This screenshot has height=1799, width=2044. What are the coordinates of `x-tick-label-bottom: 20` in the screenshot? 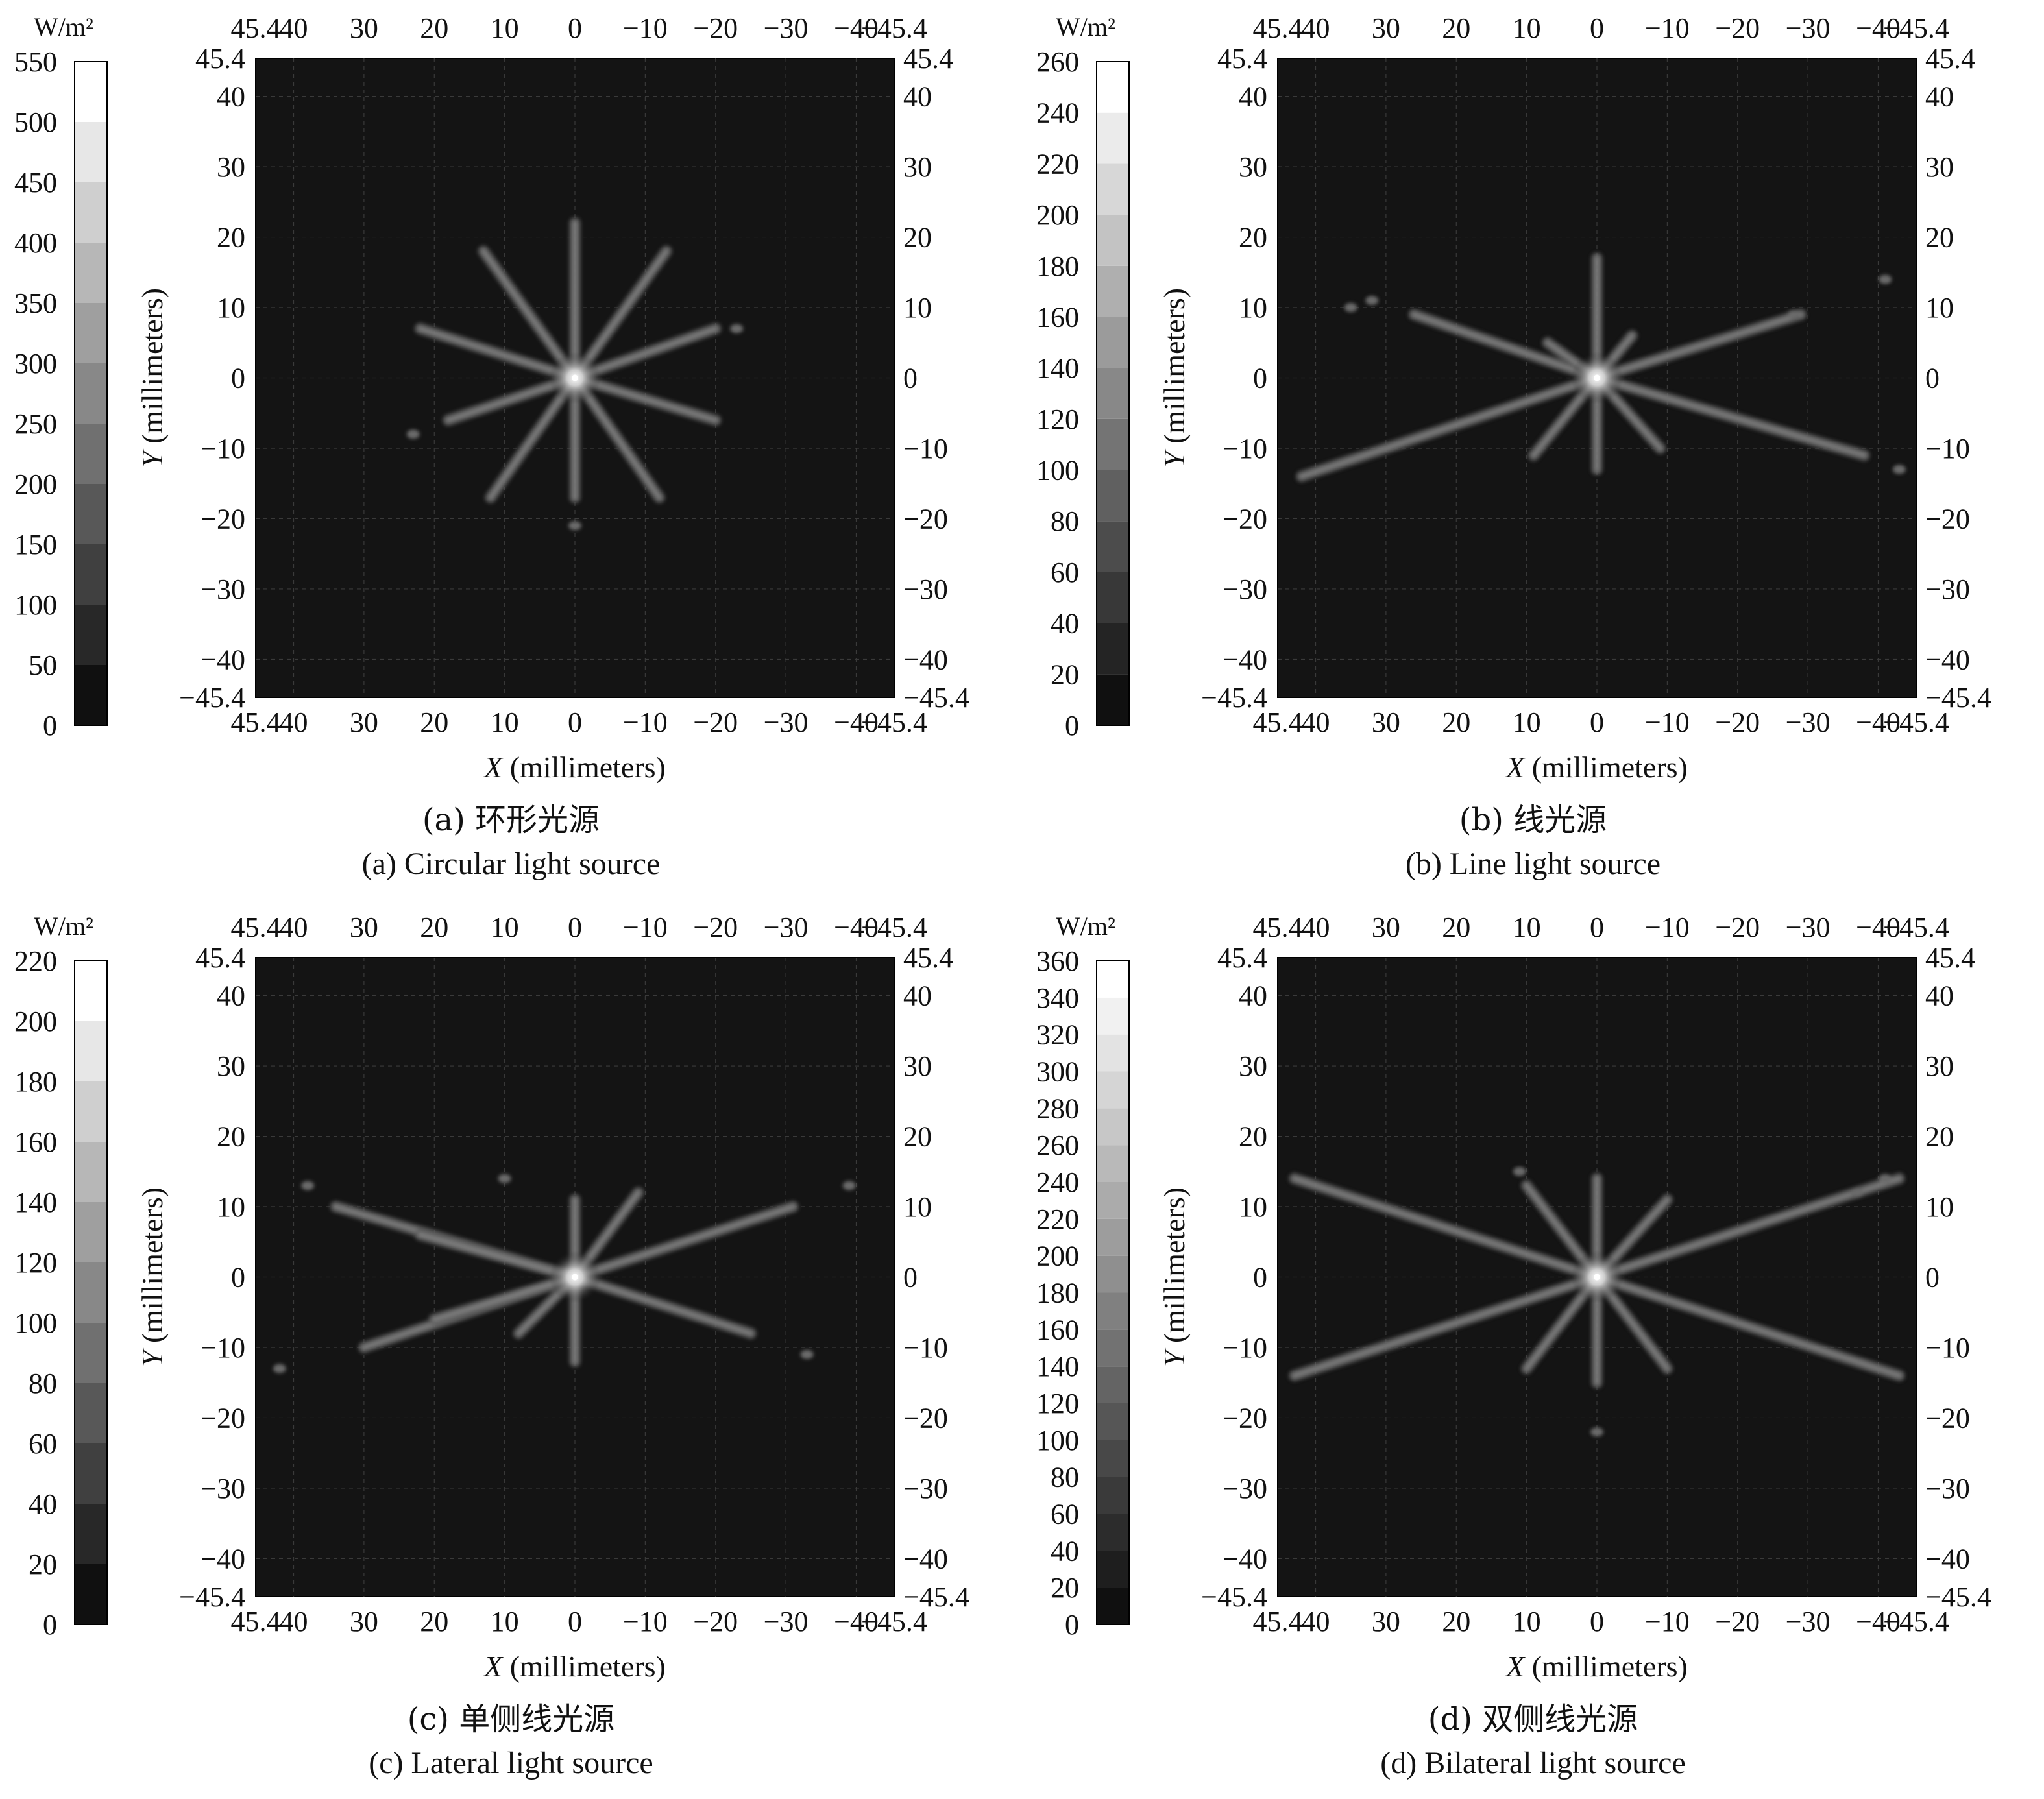 It's located at (1456, 1622).